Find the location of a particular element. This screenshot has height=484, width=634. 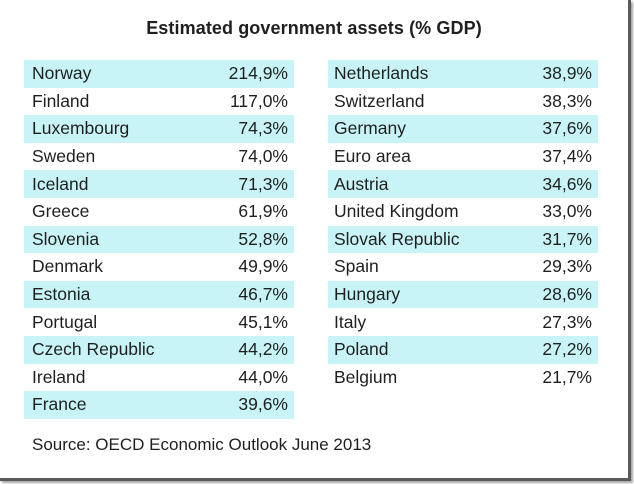

table-row: Austria 34,6% is located at coordinates (463, 184).